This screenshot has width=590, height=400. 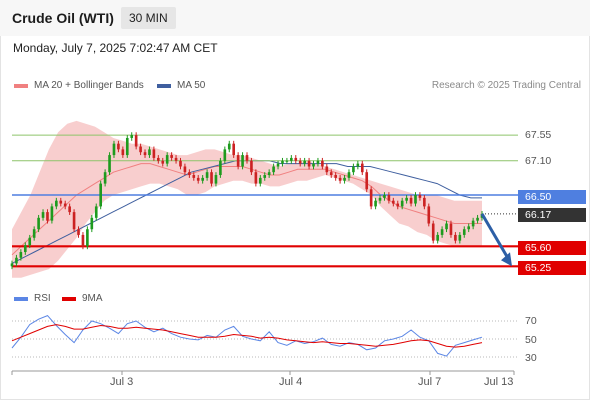 What do you see at coordinates (506, 85) in the screenshot?
I see `credit-text: Research © 2025 Trading Central` at bounding box center [506, 85].